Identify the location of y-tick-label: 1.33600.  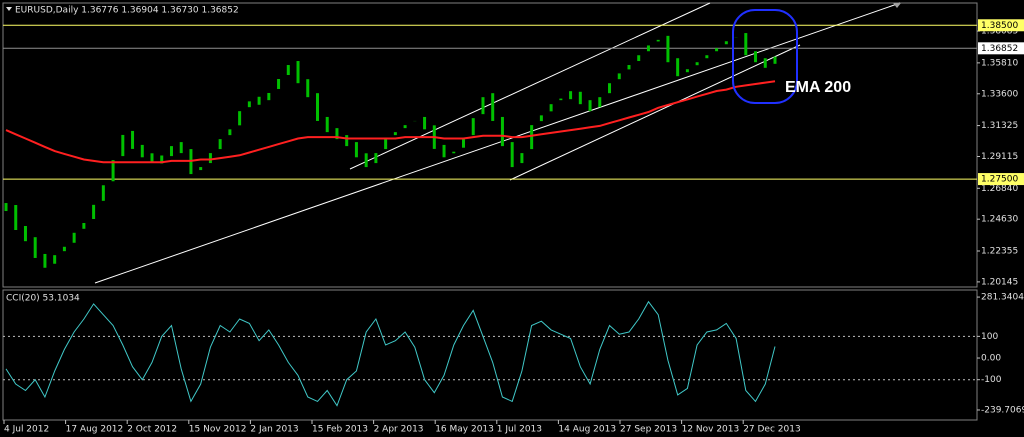
(999, 94).